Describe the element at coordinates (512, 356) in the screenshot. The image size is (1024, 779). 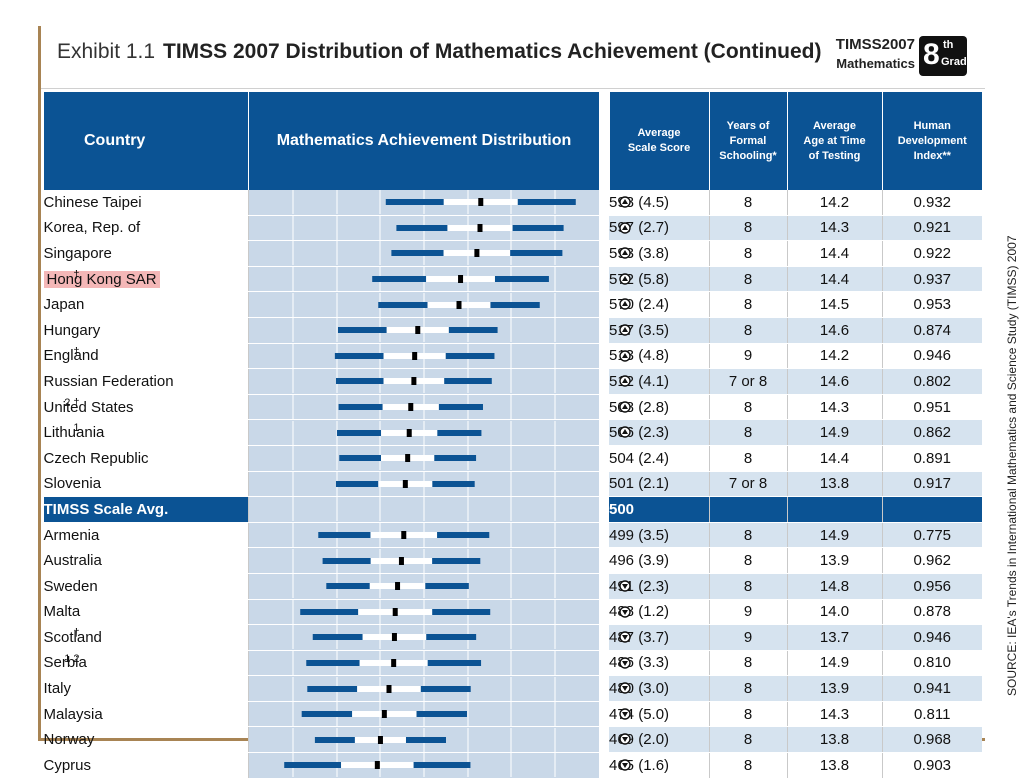
I see `table-row: † England 513 (4.8) 9 14.2 0.946` at that location.